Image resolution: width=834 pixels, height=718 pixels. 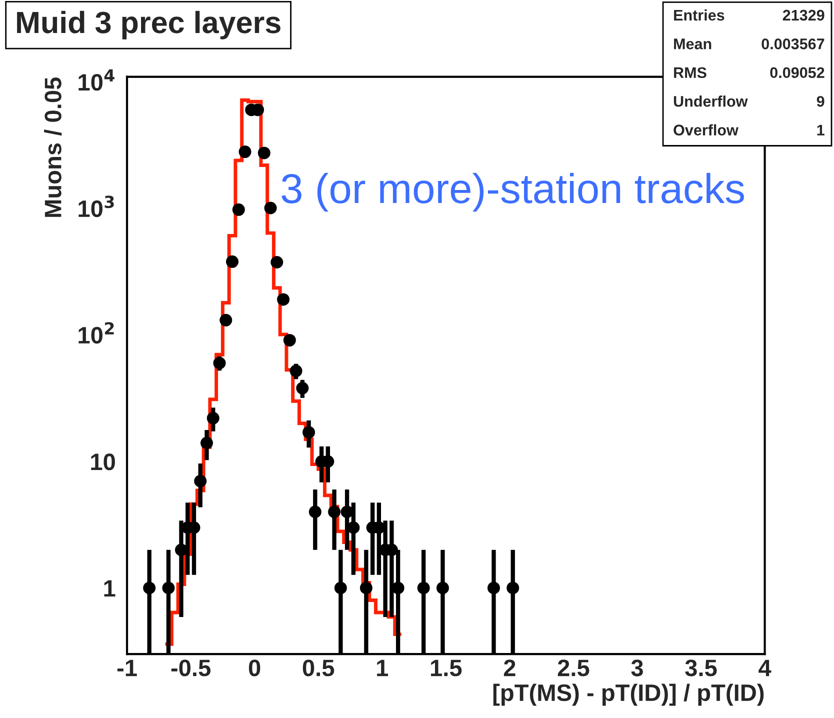 What do you see at coordinates (513, 192) in the screenshot?
I see `annotation: 3 (or more)-station tracks` at bounding box center [513, 192].